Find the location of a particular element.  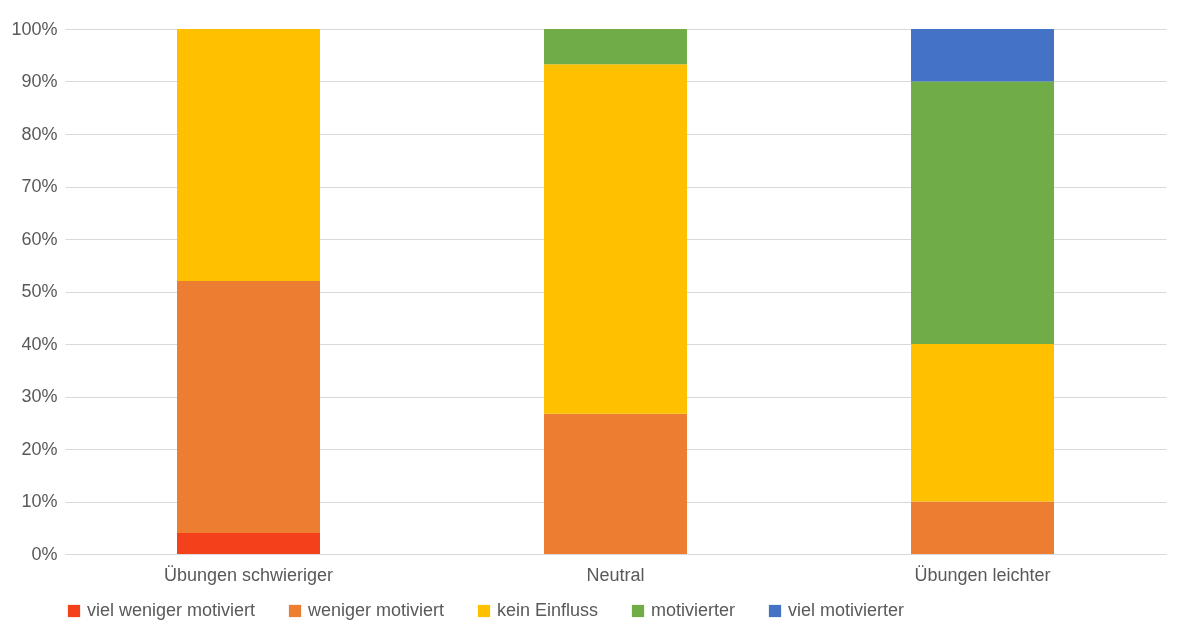

y-tick-label: 50% is located at coordinates (39, 291).